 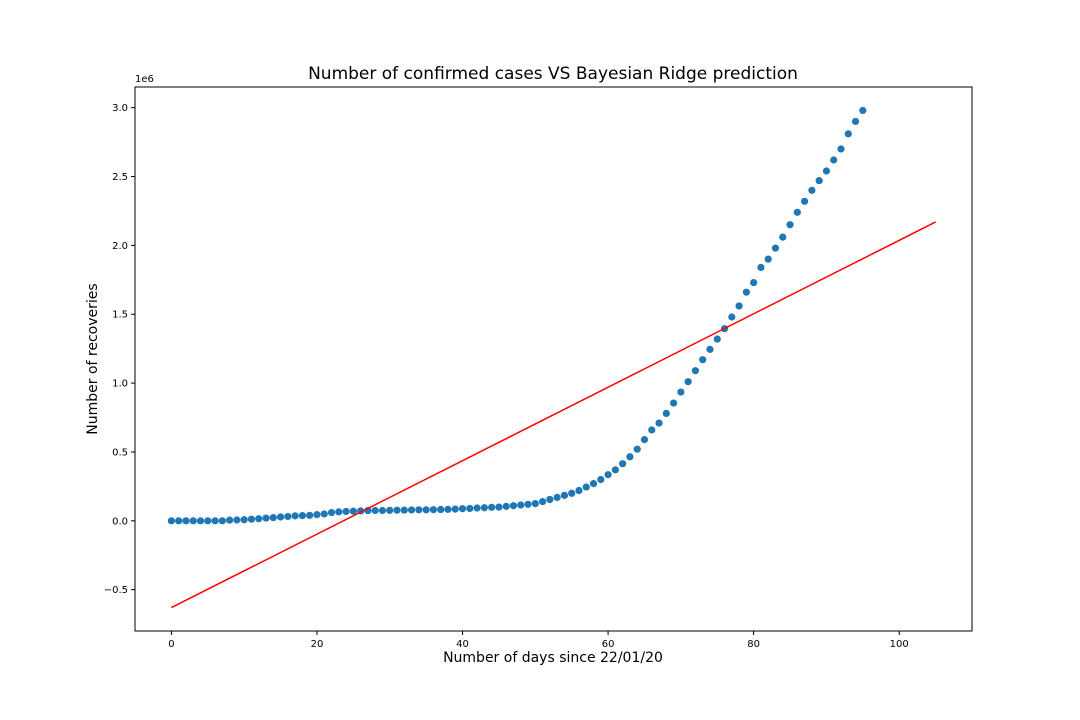 What do you see at coordinates (120, 177) in the screenshot?
I see `y-tick-label: 2.5` at bounding box center [120, 177].